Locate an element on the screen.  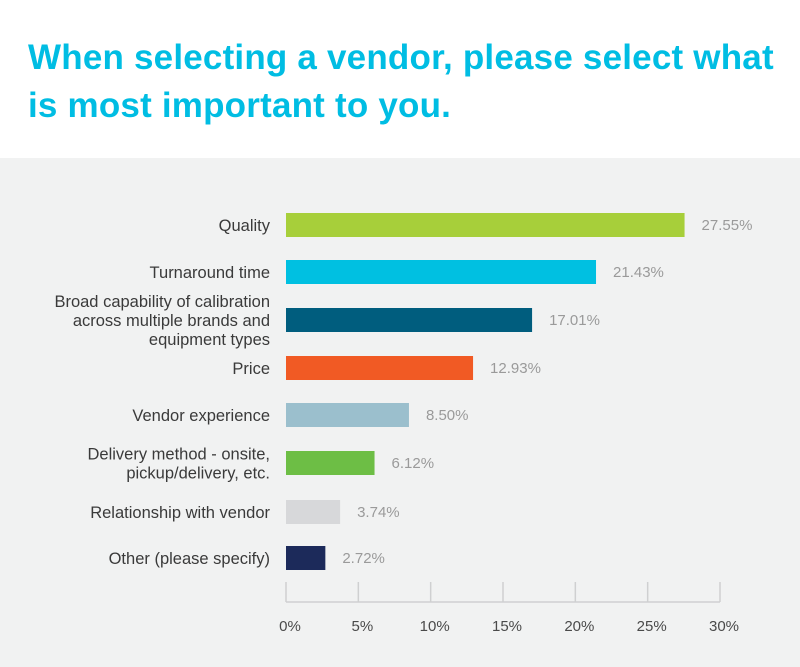
x-tick-label: 25% is located at coordinates (652, 626).